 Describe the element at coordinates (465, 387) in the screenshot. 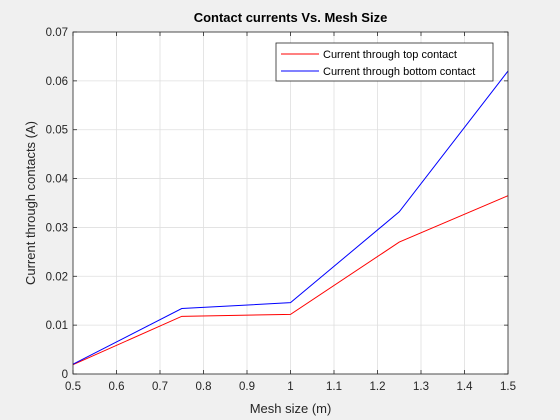

I see `x-tick-label: 1.4` at that location.